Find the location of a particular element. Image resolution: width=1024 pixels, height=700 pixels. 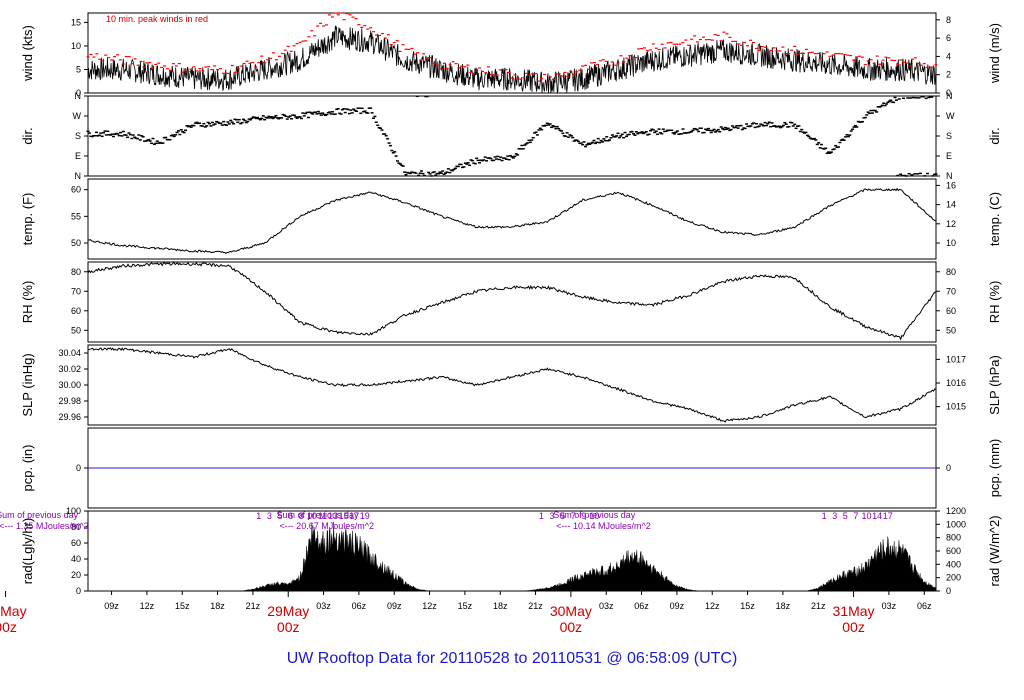

temp-ylabel-right: temp. (C) is located at coordinates (994, 219).